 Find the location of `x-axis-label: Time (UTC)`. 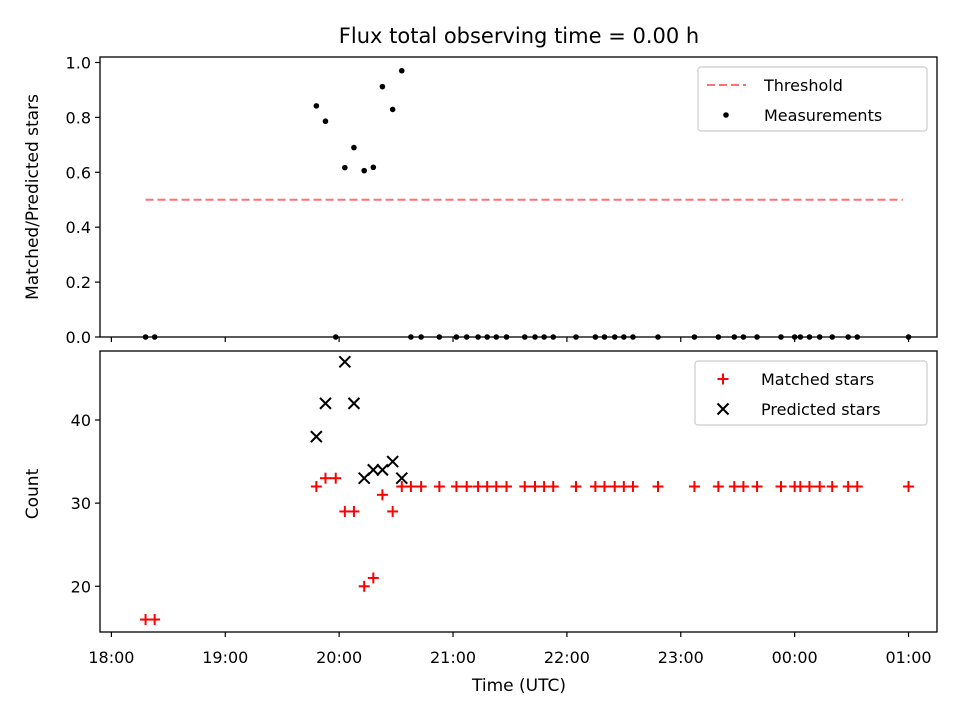

x-axis-label: Time (UTC) is located at coordinates (518, 686).